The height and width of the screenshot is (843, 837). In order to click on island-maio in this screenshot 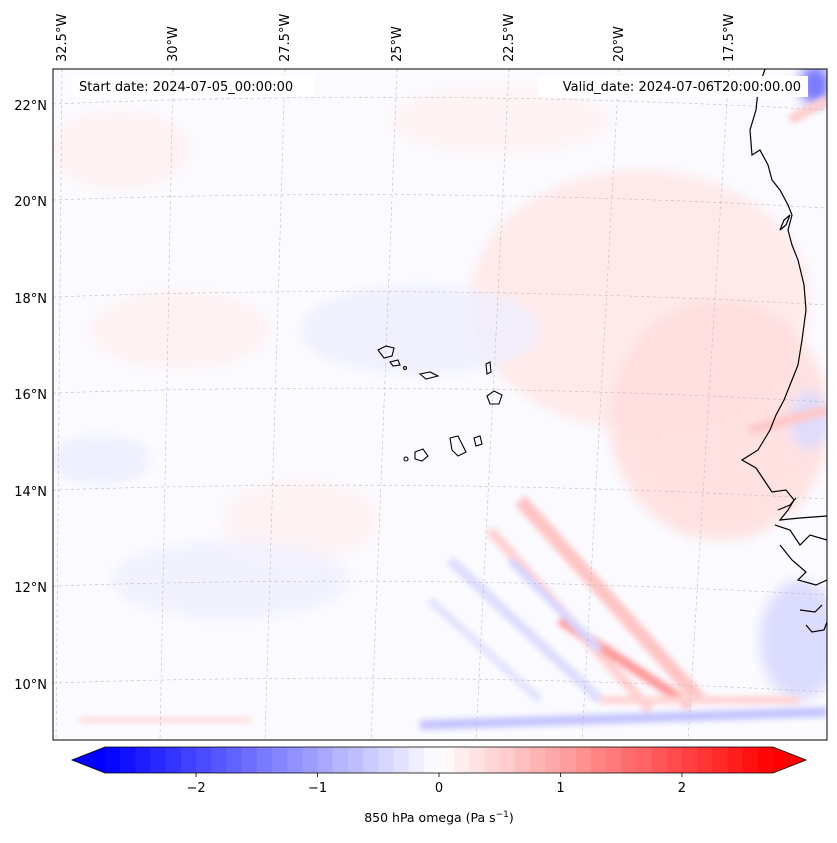, I will do `click(478, 441)`.